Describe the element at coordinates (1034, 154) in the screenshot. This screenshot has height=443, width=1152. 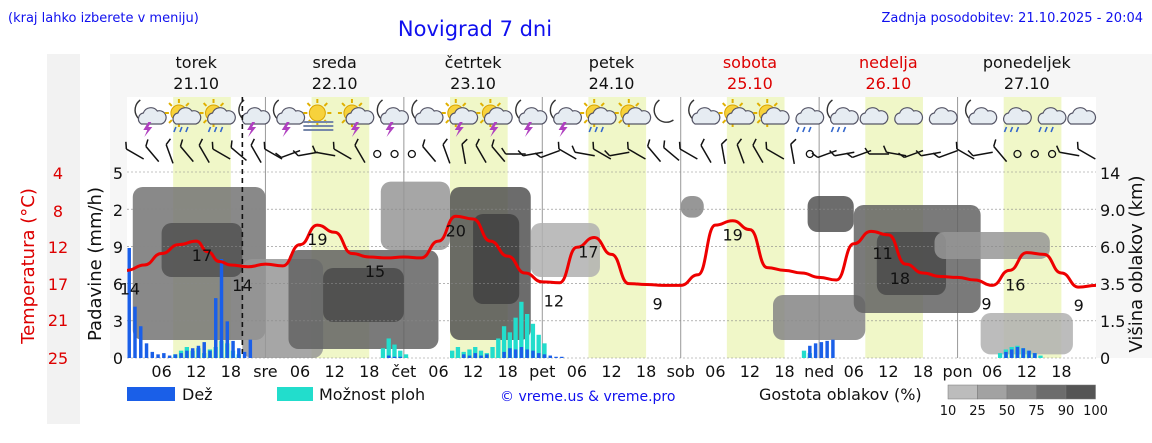
I see `wind-calm` at that location.